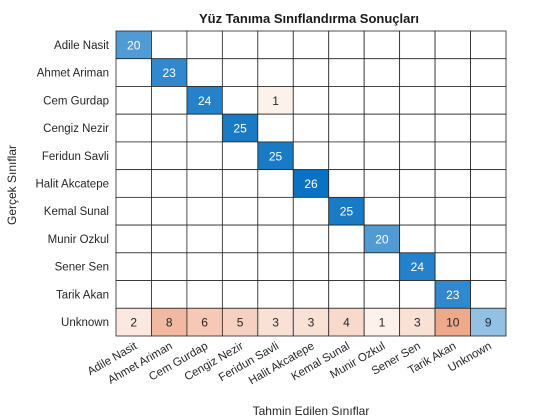  What do you see at coordinates (240, 323) in the screenshot?
I see `cell-value: 5` at bounding box center [240, 323].